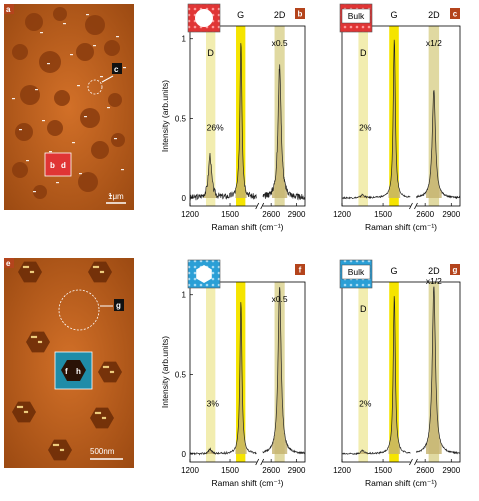  I want to click on panel-label-c: c, so click(455, 14).